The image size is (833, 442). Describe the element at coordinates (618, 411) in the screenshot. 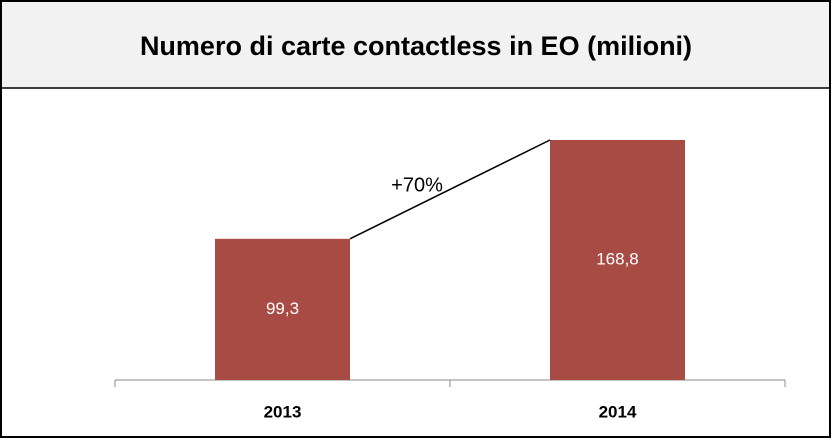

I see `x-tick-label: 2014` at that location.